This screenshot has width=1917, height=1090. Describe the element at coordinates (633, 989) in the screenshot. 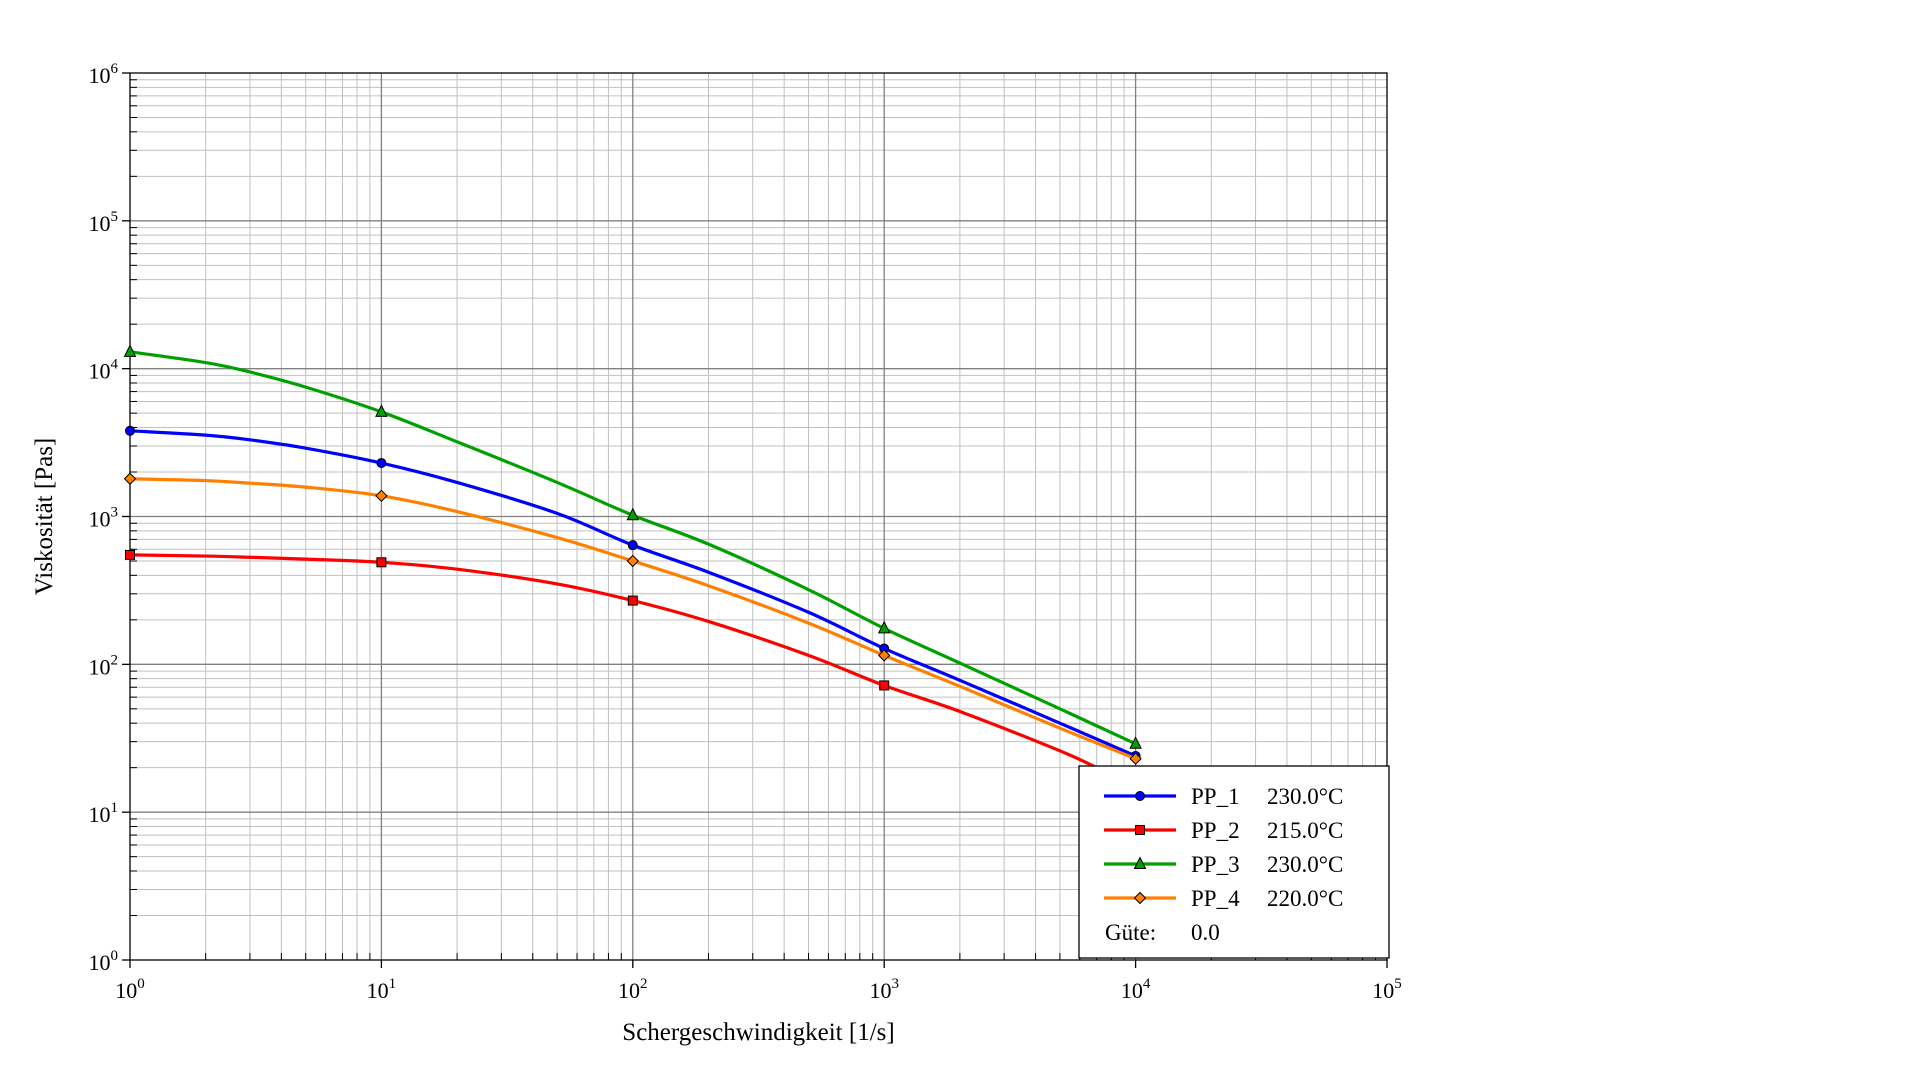

I see `x-tick-label: 10²` at that location.